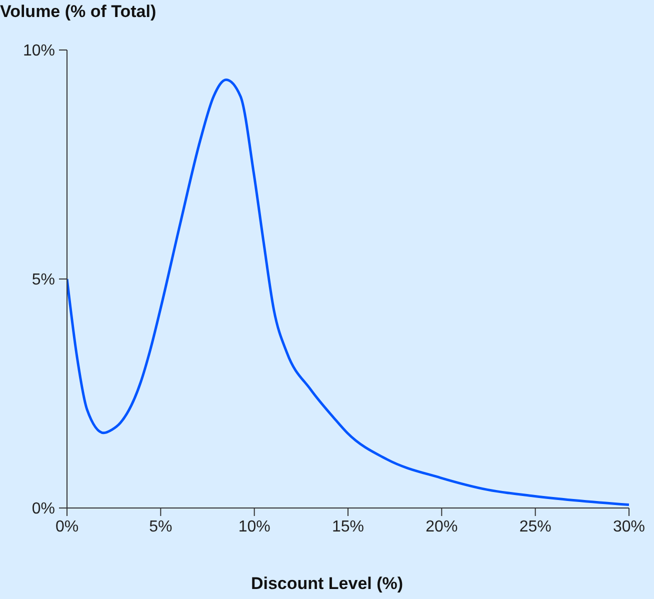 This screenshot has width=654, height=599. Describe the element at coordinates (38, 51) in the screenshot. I see `y-tick-label: 10%` at that location.